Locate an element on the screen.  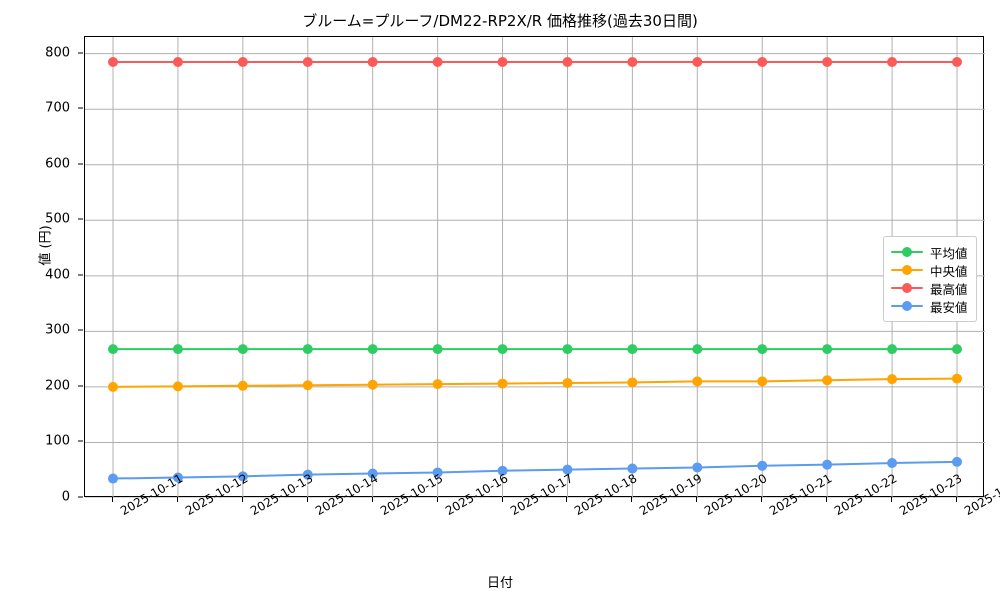
x-tick-label: 2025-10-19 is located at coordinates (670, 494).